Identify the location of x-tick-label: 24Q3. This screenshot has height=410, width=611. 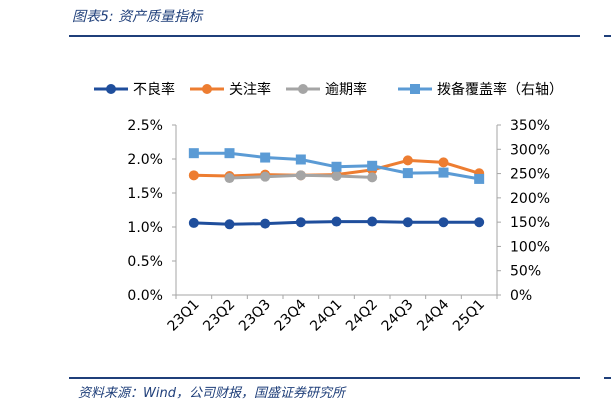
(398, 316).